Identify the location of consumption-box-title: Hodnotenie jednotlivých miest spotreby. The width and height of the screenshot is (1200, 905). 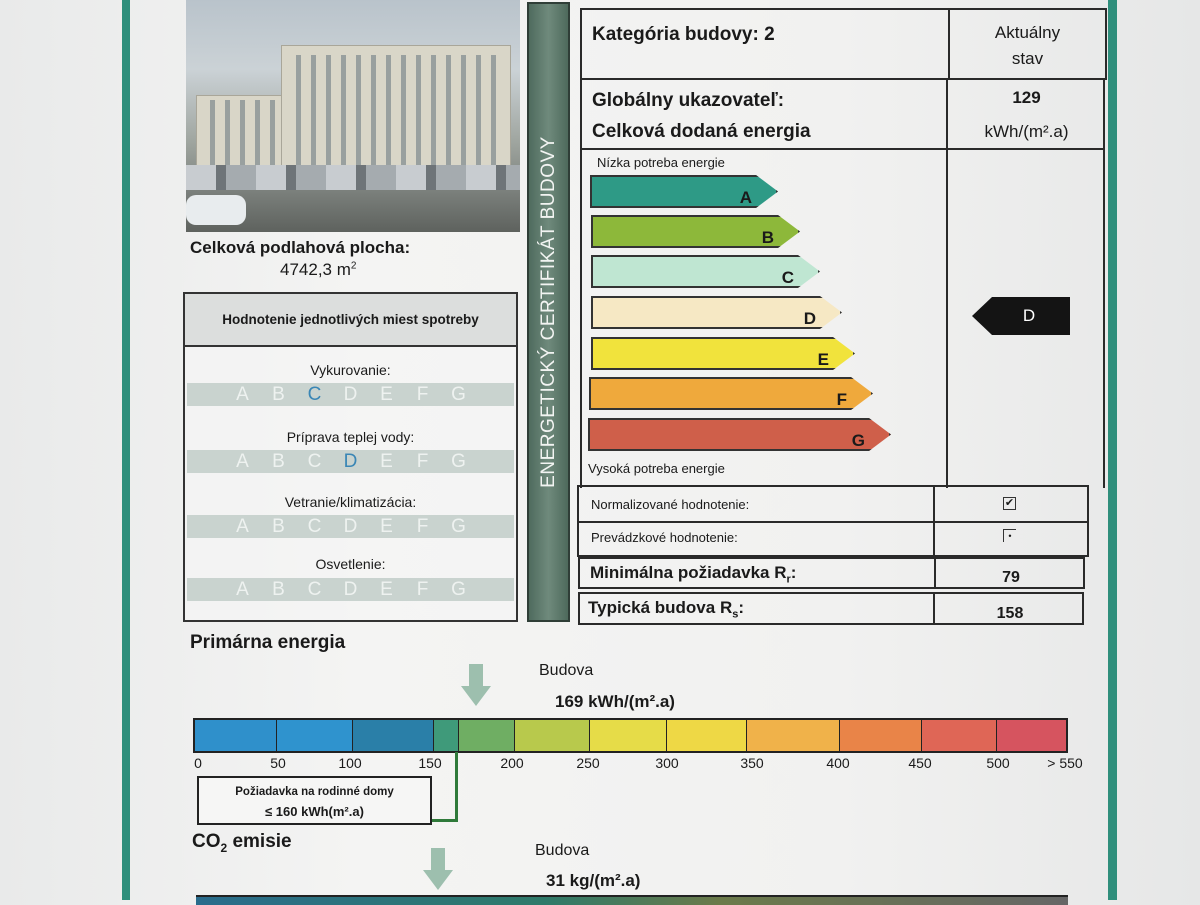
(350, 320).